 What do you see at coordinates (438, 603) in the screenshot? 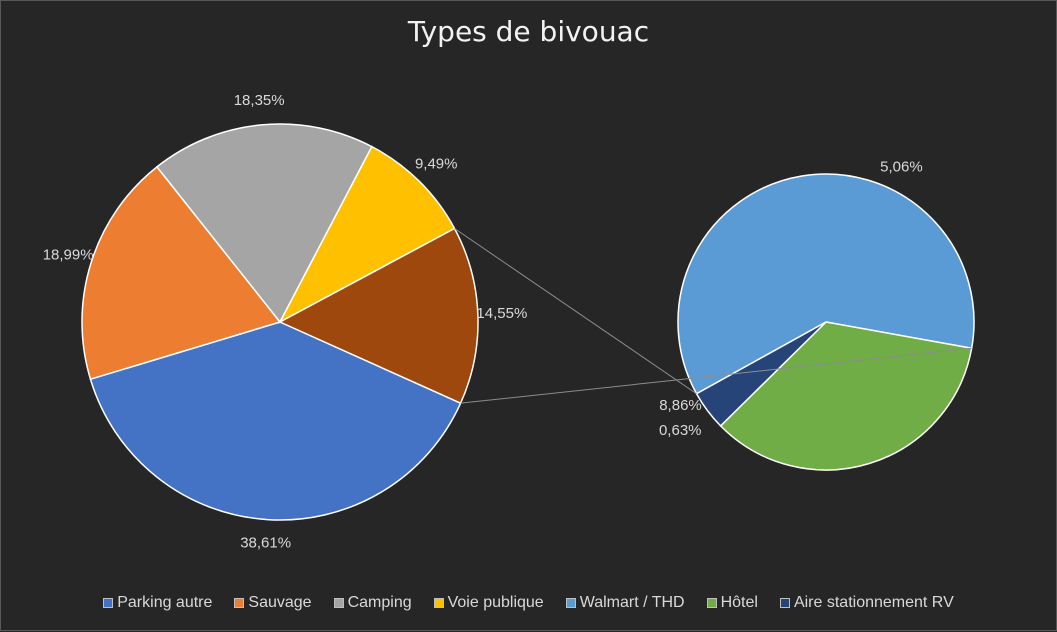
I see `legend-swatch-voie-publique` at bounding box center [438, 603].